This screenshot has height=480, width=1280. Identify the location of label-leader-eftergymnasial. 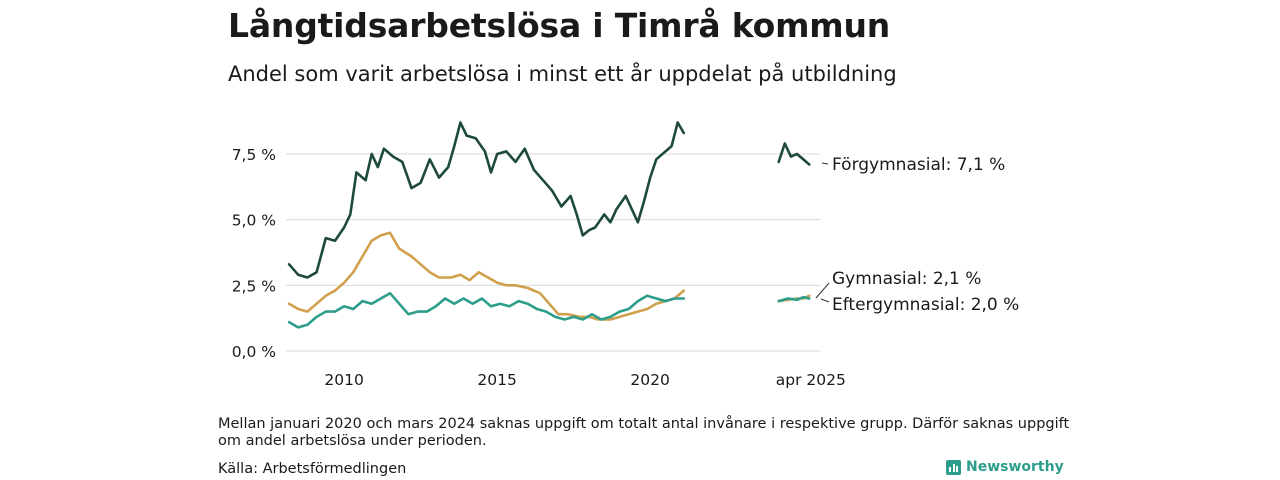
(825, 300).